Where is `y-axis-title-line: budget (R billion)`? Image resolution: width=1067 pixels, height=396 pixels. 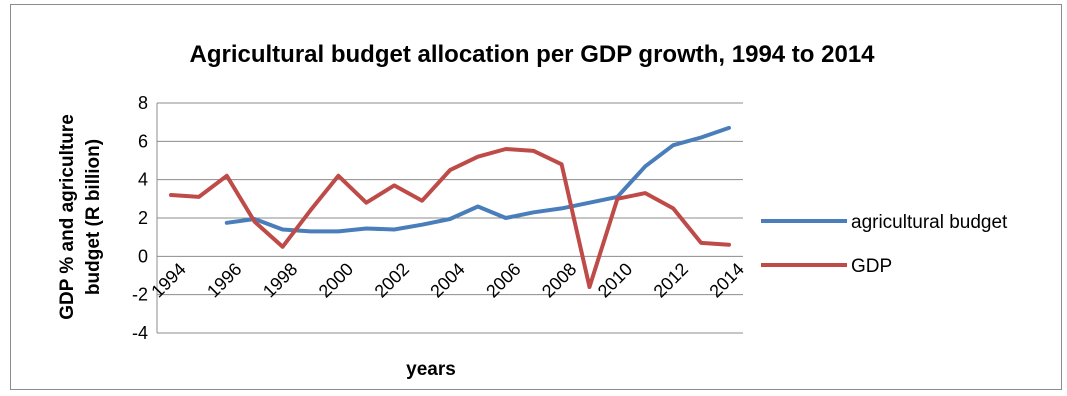
y-axis-title-line: budget (R billion) is located at coordinates (93, 217).